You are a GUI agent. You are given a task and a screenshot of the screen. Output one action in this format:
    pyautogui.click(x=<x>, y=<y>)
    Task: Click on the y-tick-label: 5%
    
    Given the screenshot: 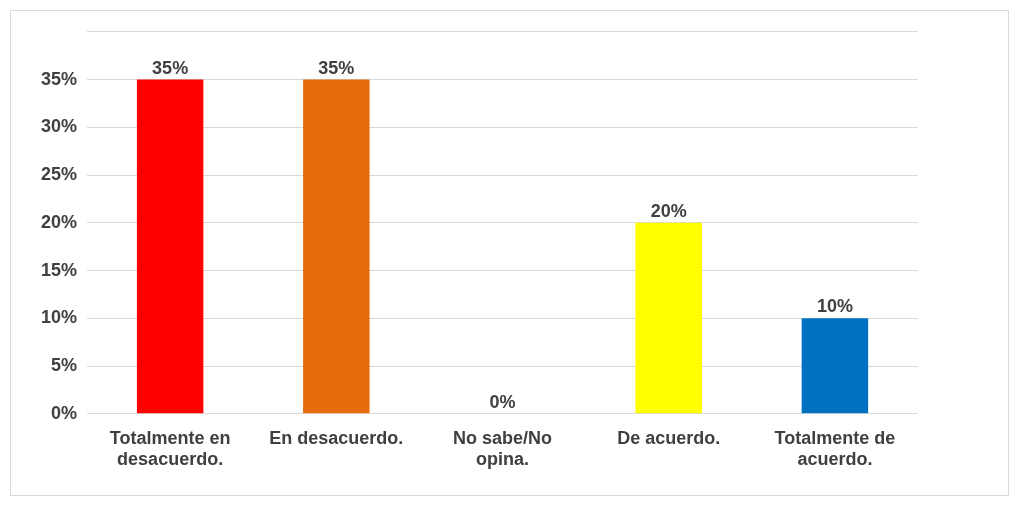 What is the action you would take?
    pyautogui.click(x=64, y=365)
    